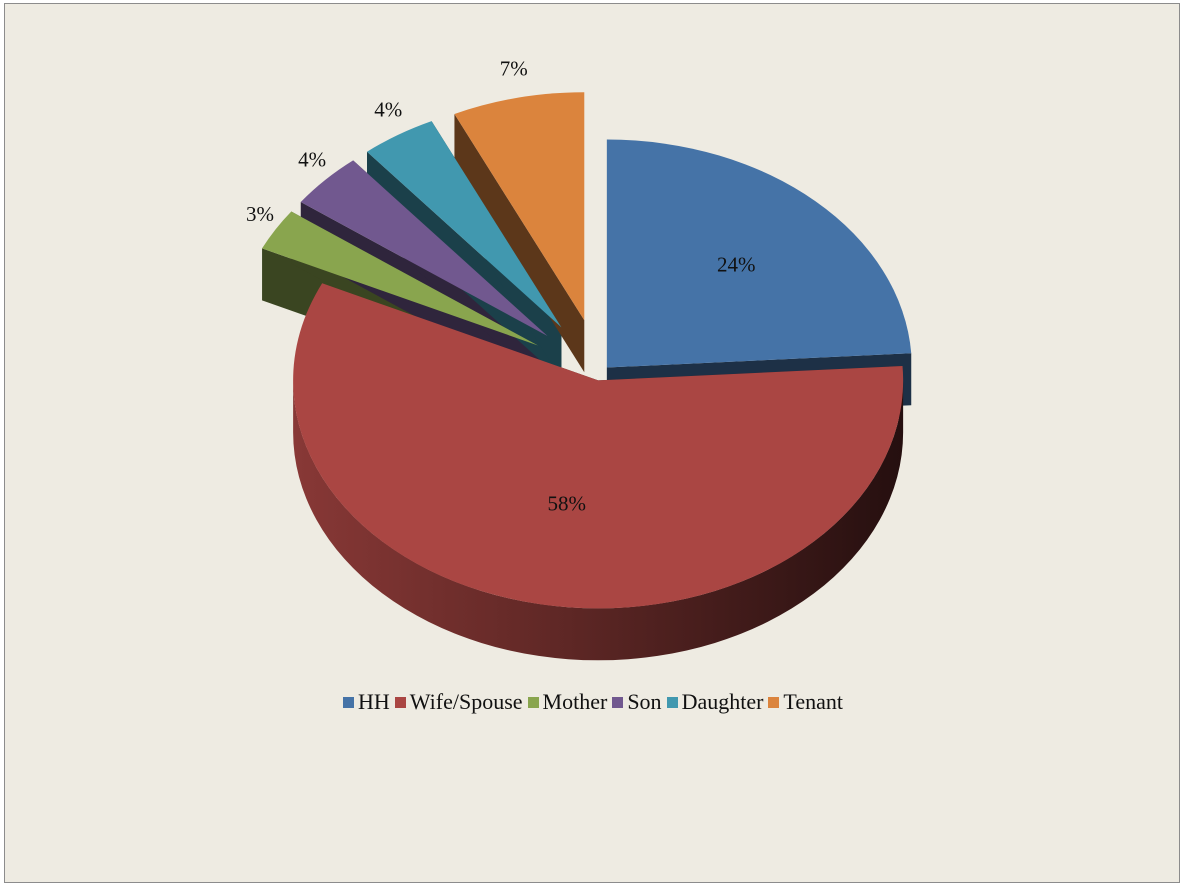  I want to click on legend-label: HH, so click(374, 701).